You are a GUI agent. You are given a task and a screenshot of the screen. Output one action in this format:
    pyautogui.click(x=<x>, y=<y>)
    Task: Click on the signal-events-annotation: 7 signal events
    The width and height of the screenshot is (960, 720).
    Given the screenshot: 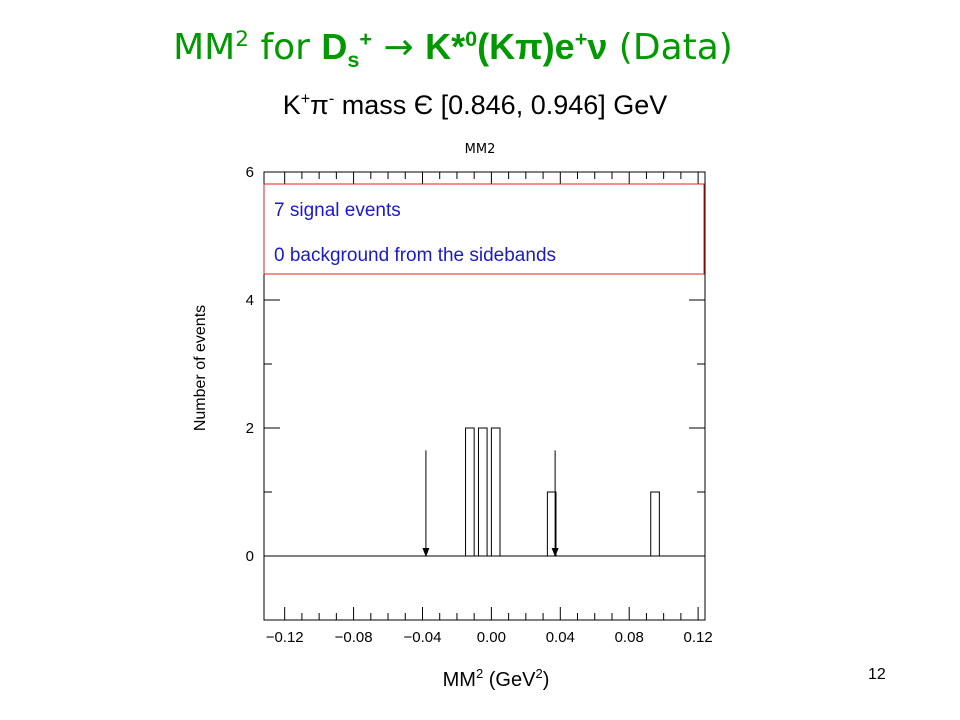 What is the action you would take?
    pyautogui.click(x=337, y=210)
    